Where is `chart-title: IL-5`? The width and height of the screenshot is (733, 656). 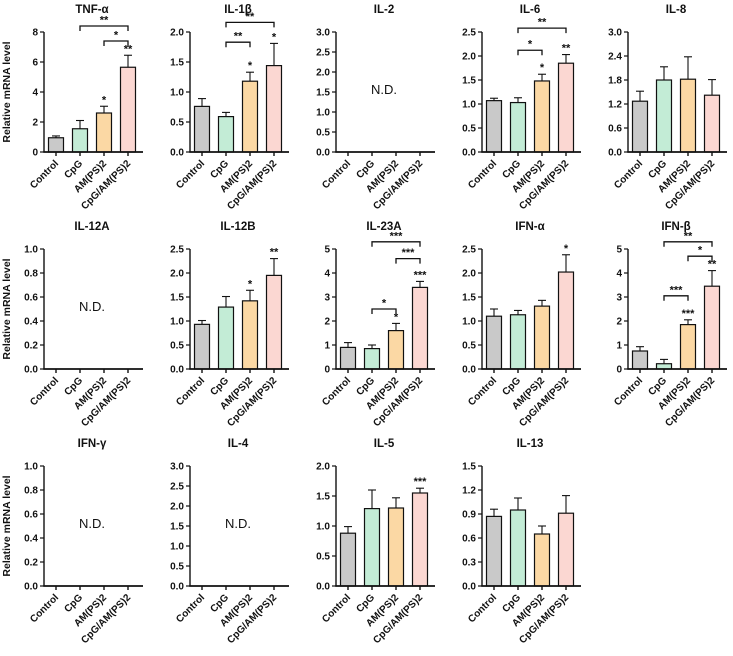 chart-title: IL-5 is located at coordinates (384, 444).